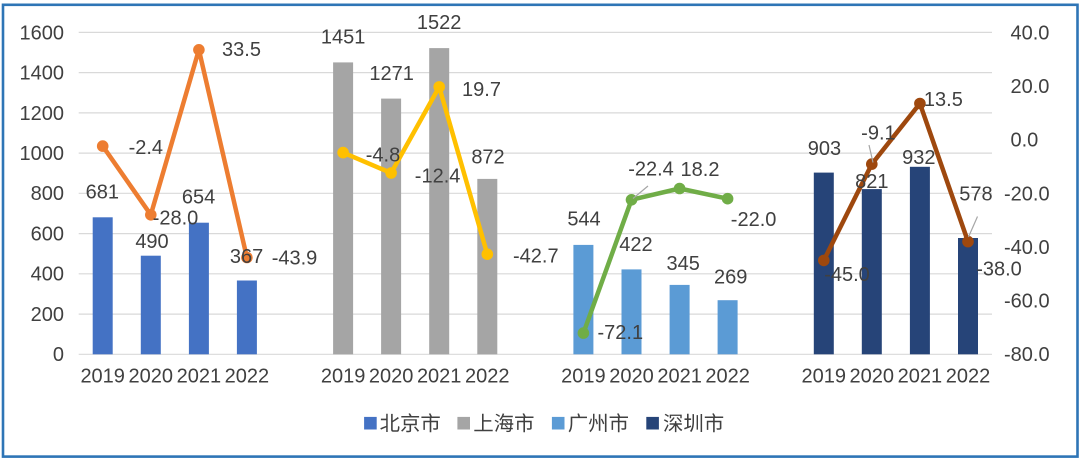  Describe the element at coordinates (683, 264) in the screenshot. I see `svg-text: 345` at that location.